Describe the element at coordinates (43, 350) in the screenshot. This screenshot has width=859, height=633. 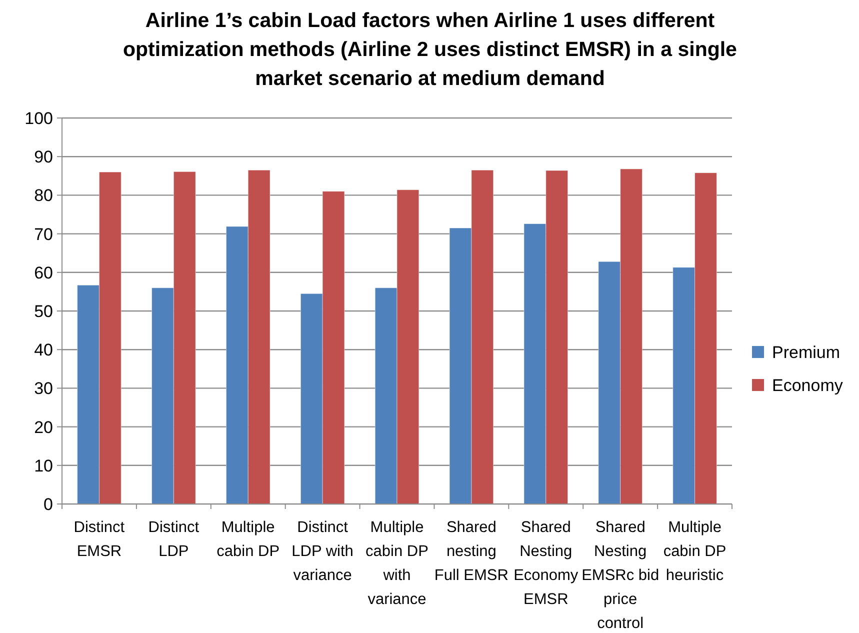
I see `y-tick-label: 40` at that location.